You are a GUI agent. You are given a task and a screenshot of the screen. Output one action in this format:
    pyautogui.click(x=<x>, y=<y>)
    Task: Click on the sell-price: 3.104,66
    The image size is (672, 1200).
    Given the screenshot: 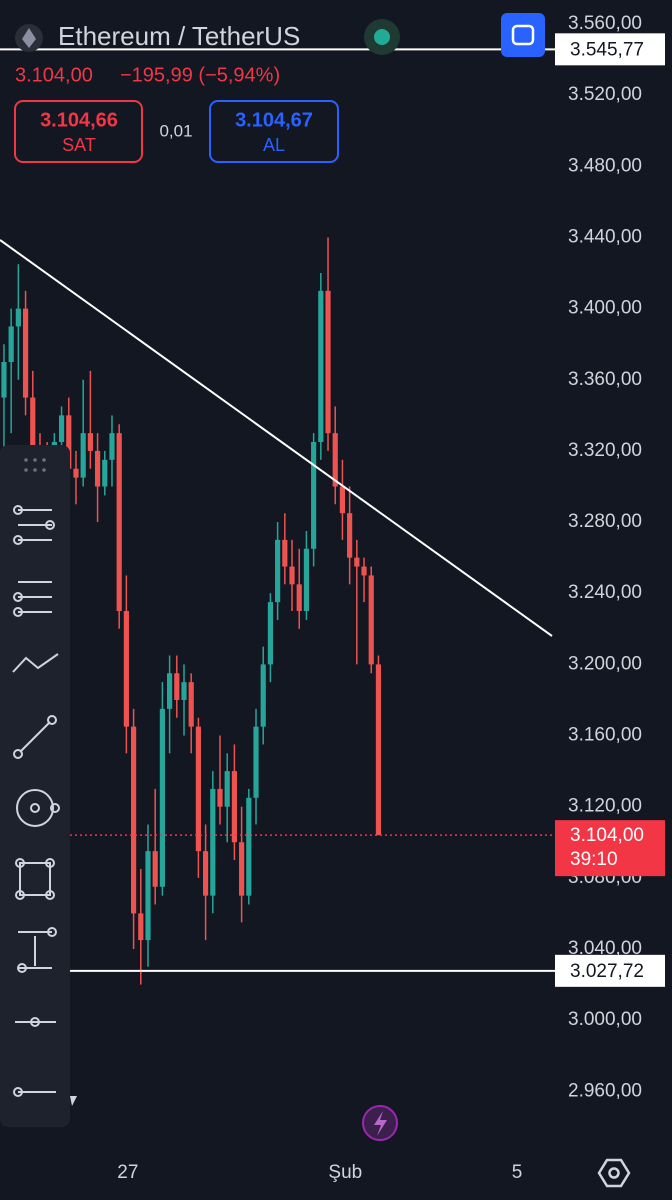 What is the action you would take?
    pyautogui.click(x=79, y=120)
    